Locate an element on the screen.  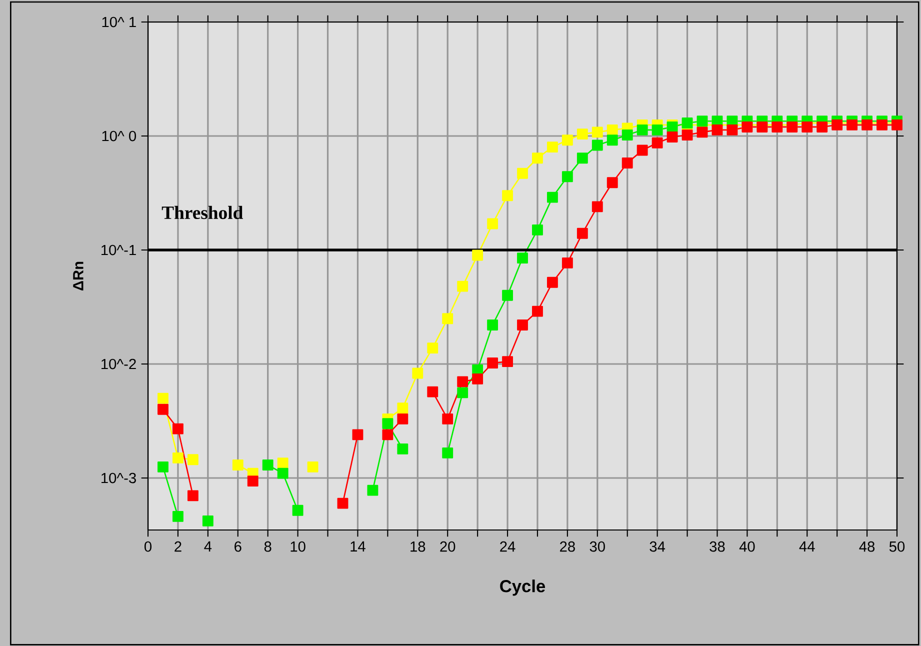
x-tick-label: 2 is located at coordinates (178, 546).